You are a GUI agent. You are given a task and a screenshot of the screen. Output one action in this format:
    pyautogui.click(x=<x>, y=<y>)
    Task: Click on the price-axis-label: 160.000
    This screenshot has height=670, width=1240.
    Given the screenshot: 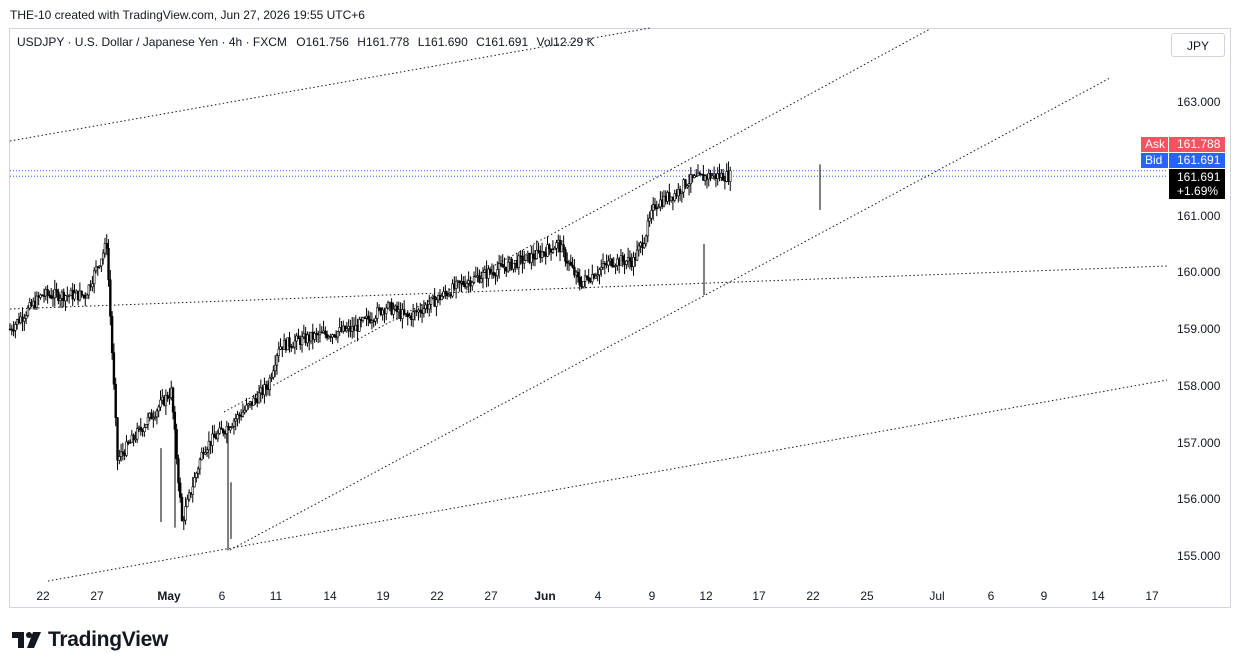 What is the action you would take?
    pyautogui.click(x=1199, y=272)
    